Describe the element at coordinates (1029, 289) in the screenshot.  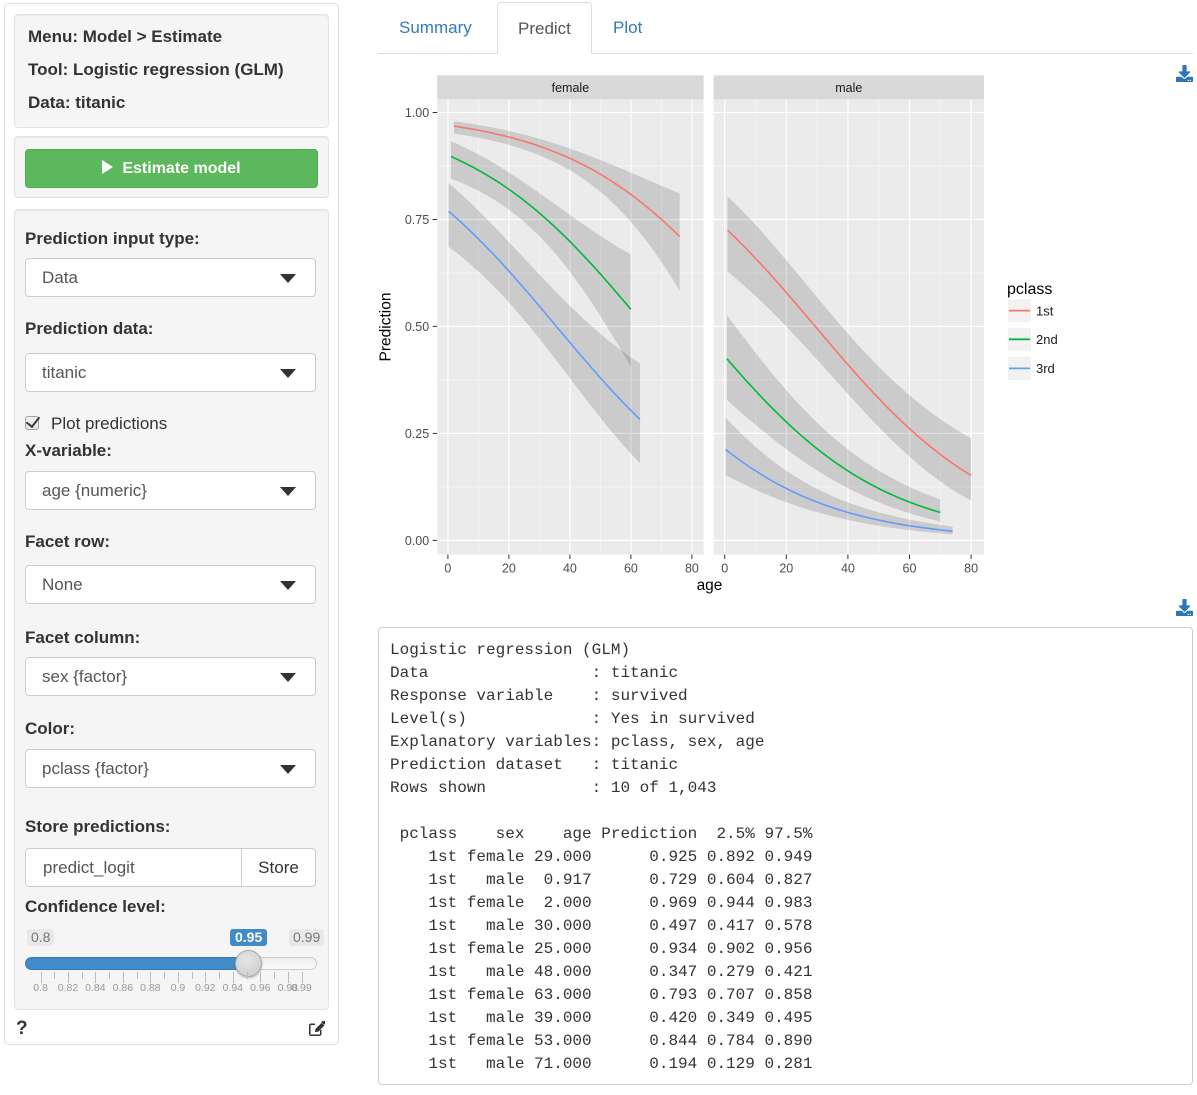
I see `svg-text: pclass` at that location.